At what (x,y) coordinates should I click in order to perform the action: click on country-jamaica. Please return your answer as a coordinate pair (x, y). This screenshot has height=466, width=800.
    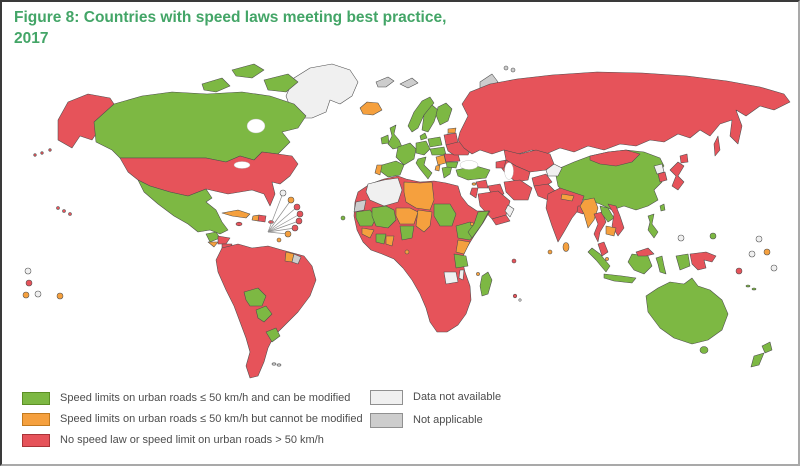
    Looking at the image, I should click on (239, 224).